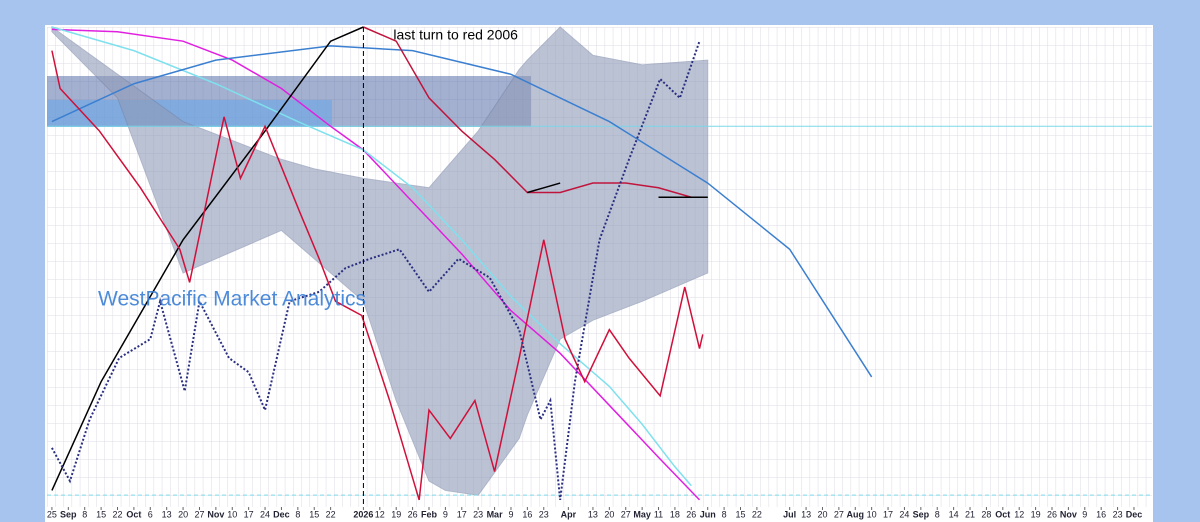  Describe the element at coordinates (642, 514) in the screenshot. I see `x-tick-label: May` at that location.